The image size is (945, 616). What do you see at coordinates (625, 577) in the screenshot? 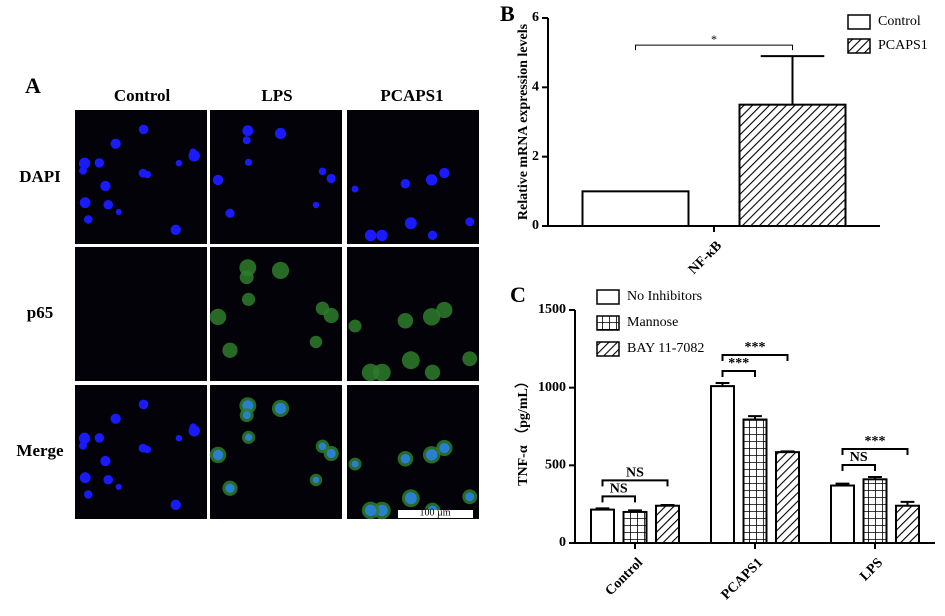
I see `x-tick-label: Control` at bounding box center [625, 577].